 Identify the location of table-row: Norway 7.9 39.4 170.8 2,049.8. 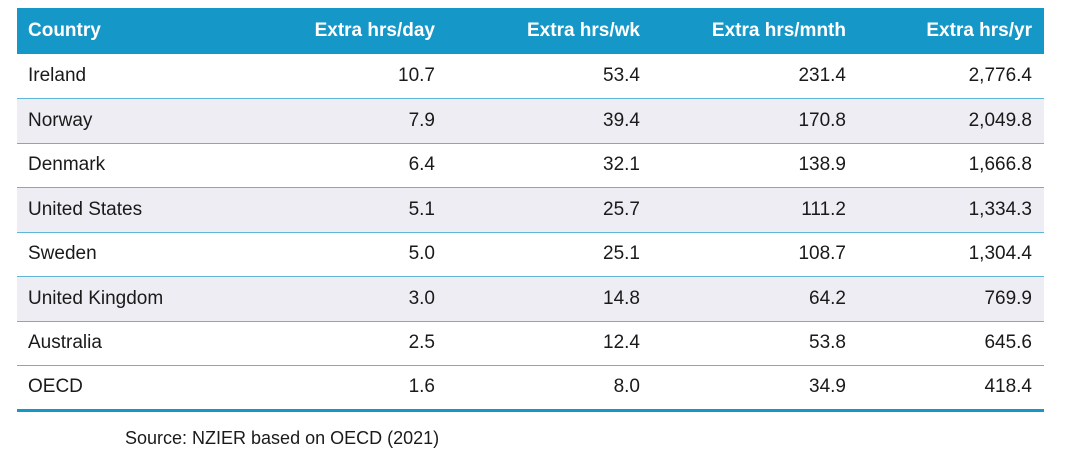
(530, 120).